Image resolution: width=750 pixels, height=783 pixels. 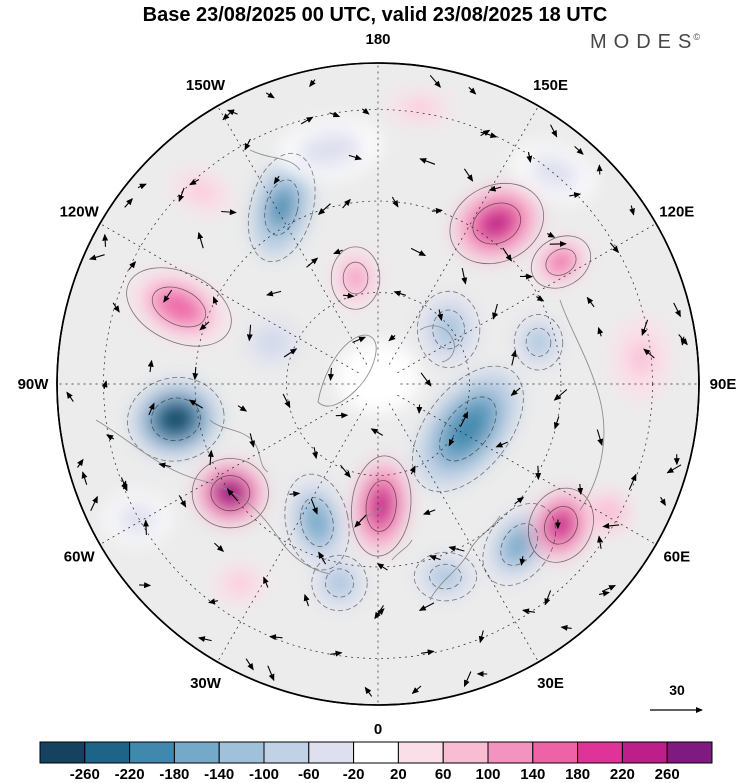 I want to click on modes-logo: MODES©, so click(x=645, y=42).